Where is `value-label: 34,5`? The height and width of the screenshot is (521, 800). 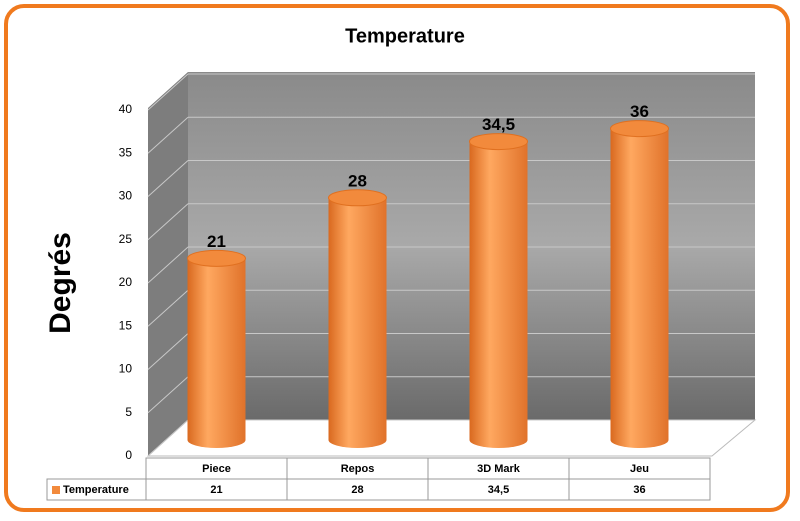 value-label: 34,5 is located at coordinates (498, 124).